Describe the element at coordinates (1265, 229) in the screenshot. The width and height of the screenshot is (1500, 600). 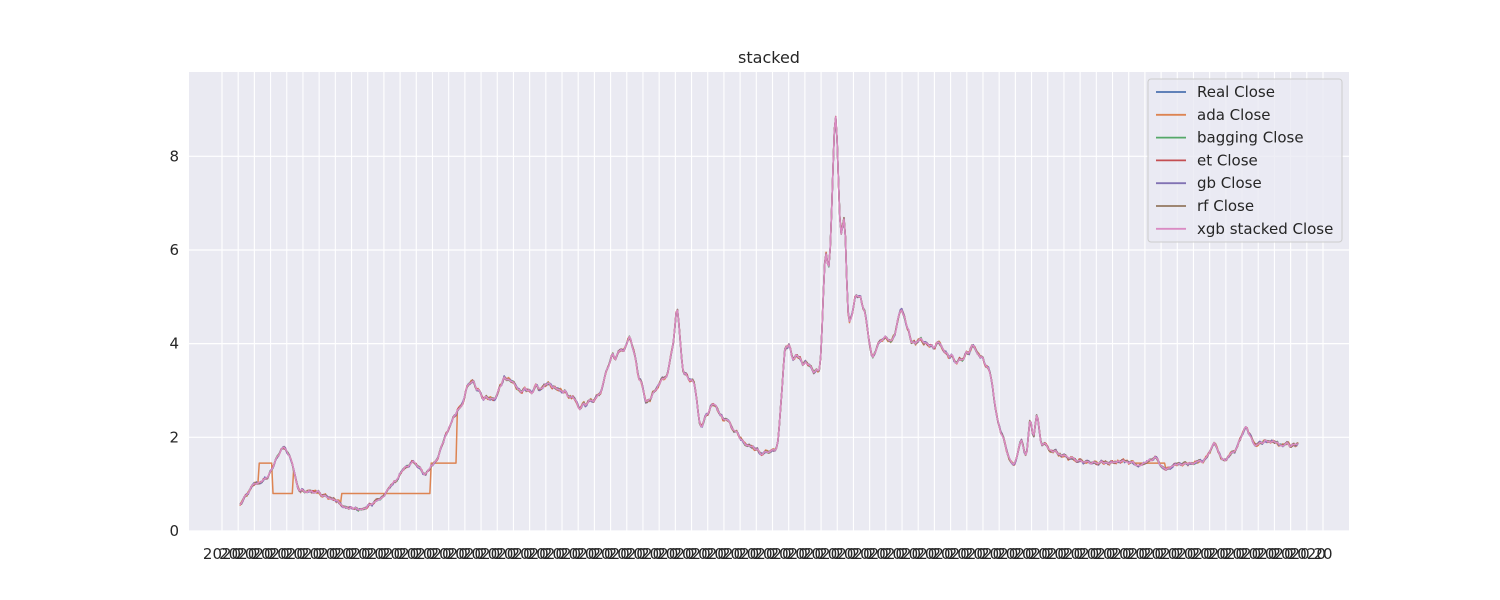
I see `legend-label: xgb stacked Close` at that location.